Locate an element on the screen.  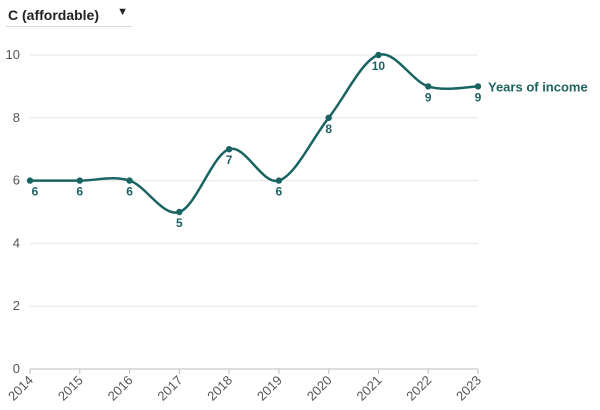
series-selector-dropdown: C (affordable) ▼ is located at coordinates (69, 15).